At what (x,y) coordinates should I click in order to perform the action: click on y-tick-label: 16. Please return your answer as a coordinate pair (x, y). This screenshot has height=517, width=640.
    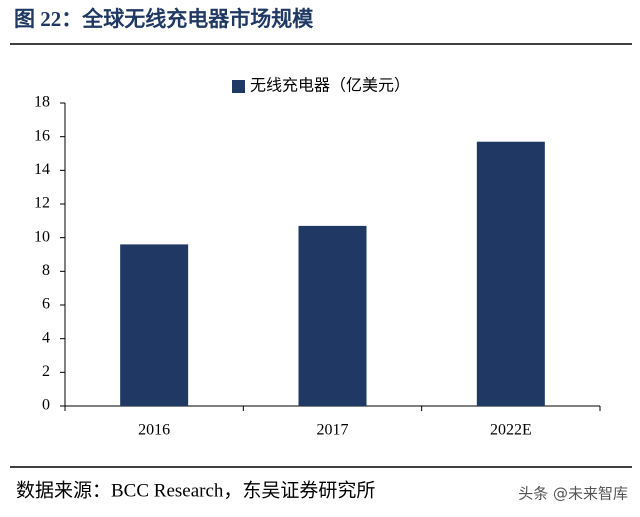
    Looking at the image, I should click on (42, 135).